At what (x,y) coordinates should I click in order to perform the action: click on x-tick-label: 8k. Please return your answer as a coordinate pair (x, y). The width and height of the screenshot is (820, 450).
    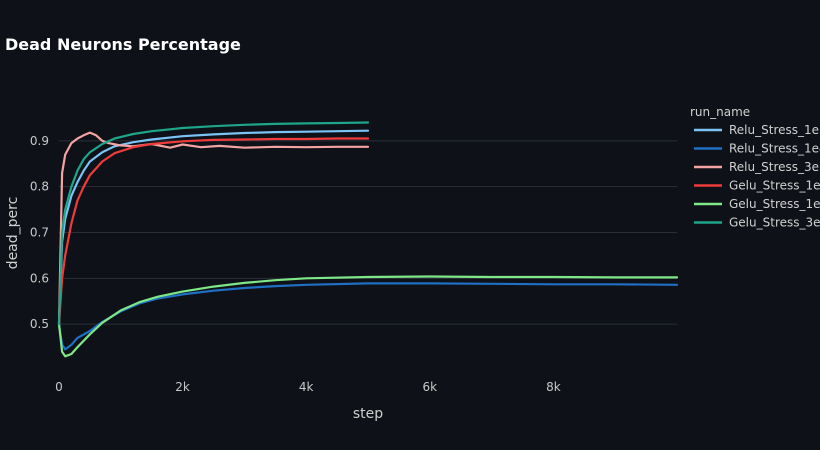
    Looking at the image, I should click on (553, 387).